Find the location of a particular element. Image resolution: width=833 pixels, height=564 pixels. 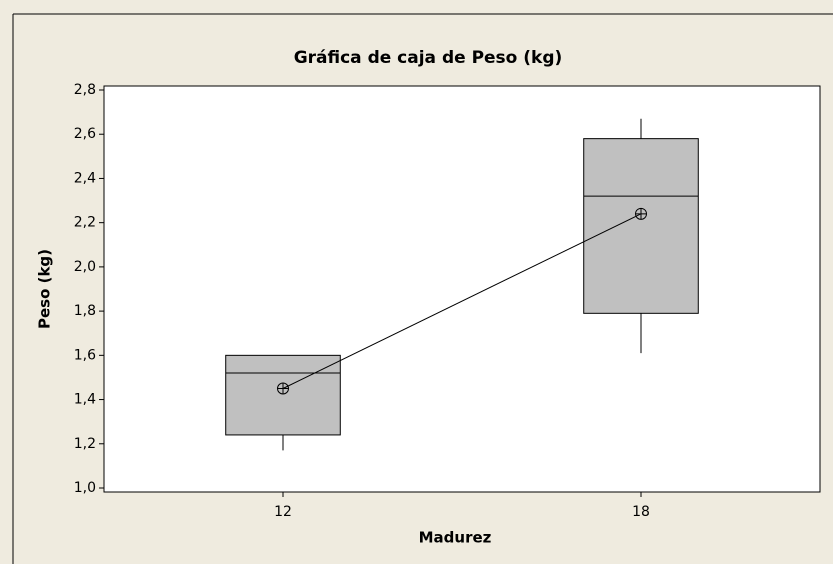

y-tick-label: 2,0 is located at coordinates (85, 267).